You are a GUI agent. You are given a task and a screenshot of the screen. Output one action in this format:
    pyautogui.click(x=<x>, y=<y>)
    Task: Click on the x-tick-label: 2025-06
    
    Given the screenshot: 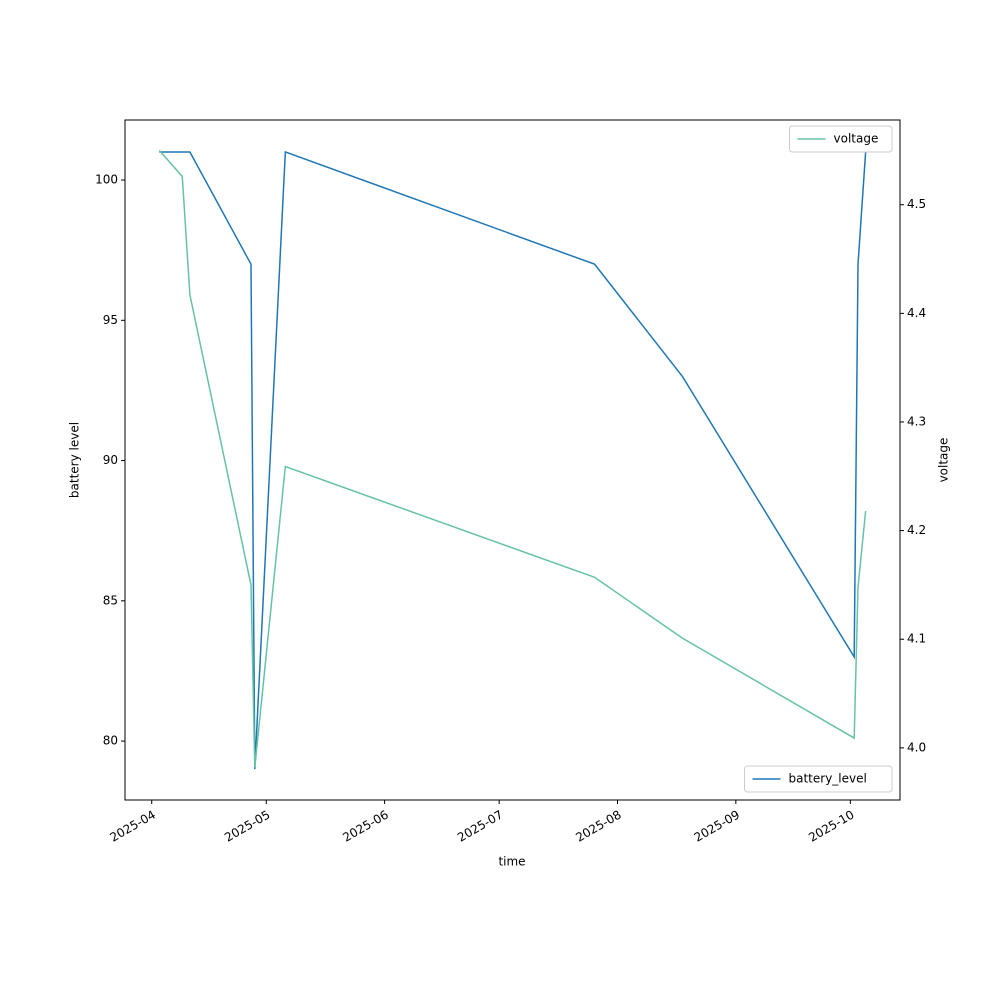 What is the action you would take?
    pyautogui.click(x=365, y=826)
    